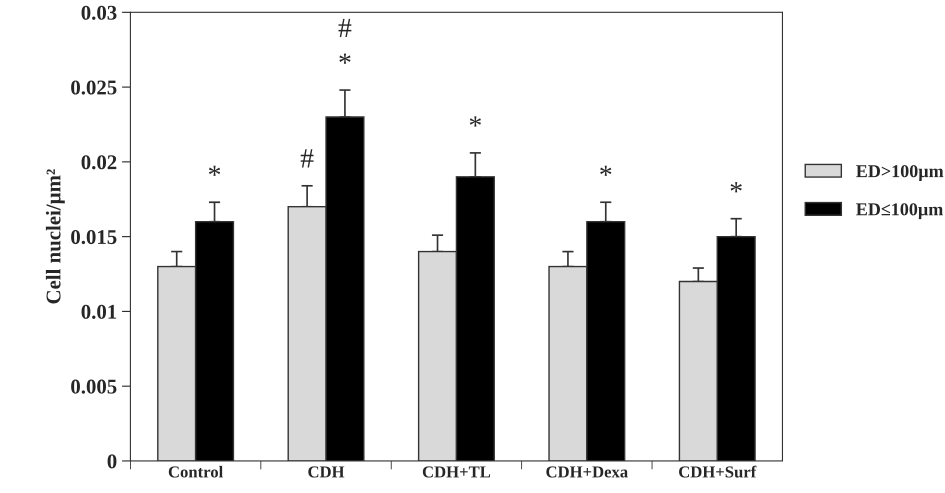 The height and width of the screenshot is (493, 945). Describe the element at coordinates (195, 472) in the screenshot. I see `x-tick-label: Control` at that location.